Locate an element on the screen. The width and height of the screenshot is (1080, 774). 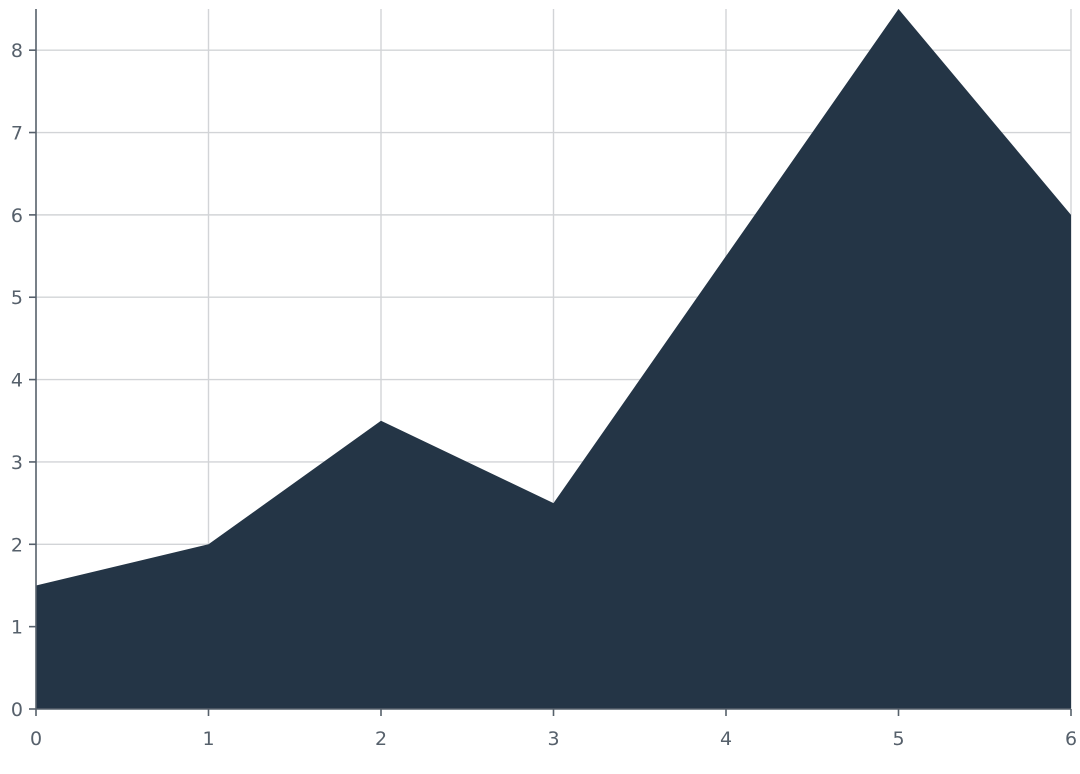
x-axis-ticks: 0 1 2 3 4 5 6 is located at coordinates (553, 729).